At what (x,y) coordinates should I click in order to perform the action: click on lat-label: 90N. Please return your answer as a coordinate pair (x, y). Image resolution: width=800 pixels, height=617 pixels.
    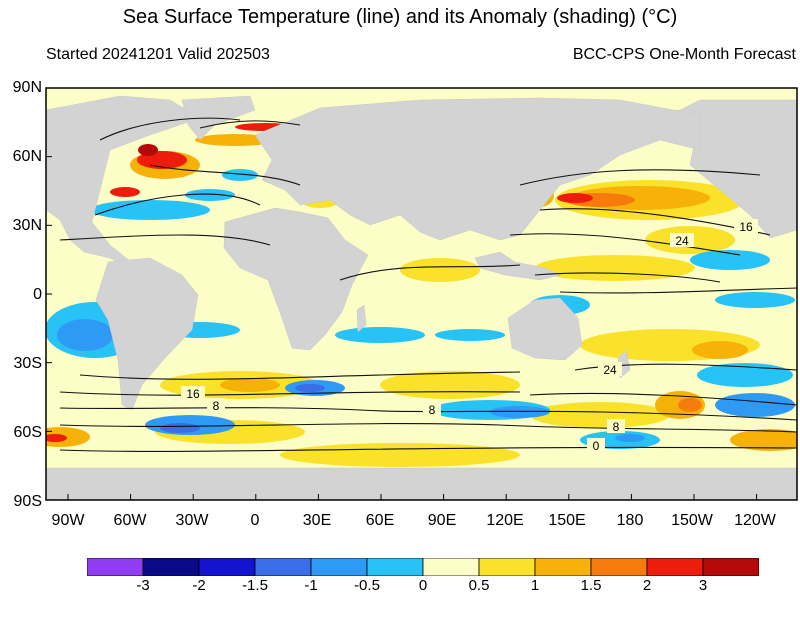
    Looking at the image, I should click on (27, 87).